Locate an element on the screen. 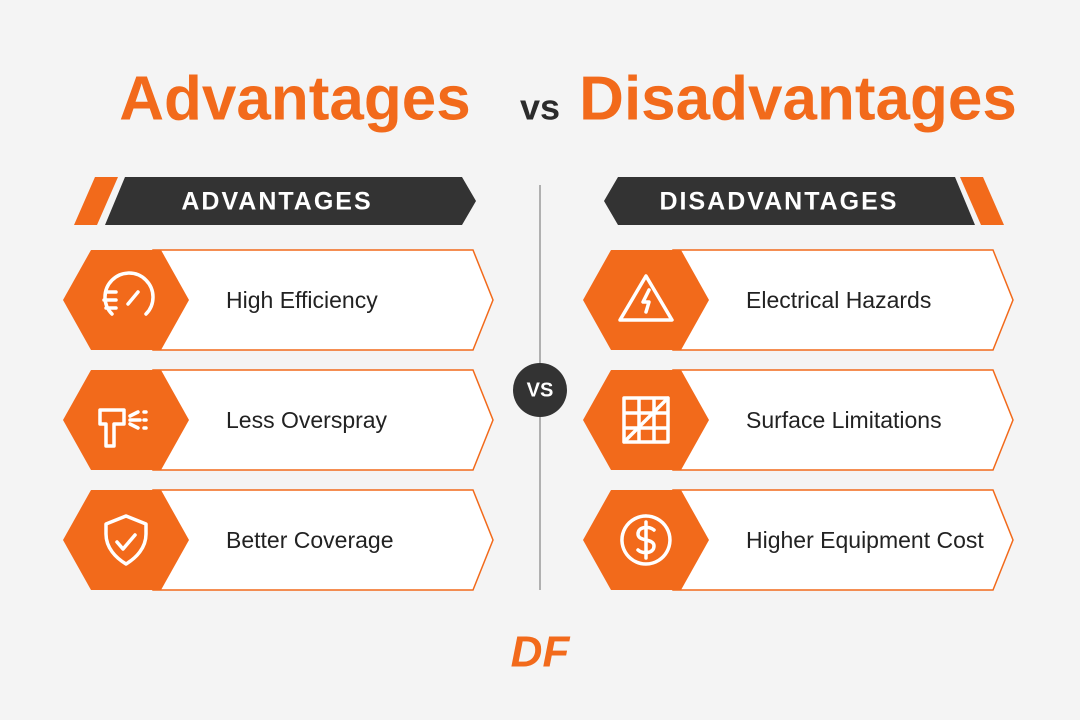 The image size is (1080, 720). logo: DF is located at coordinates (541, 652).